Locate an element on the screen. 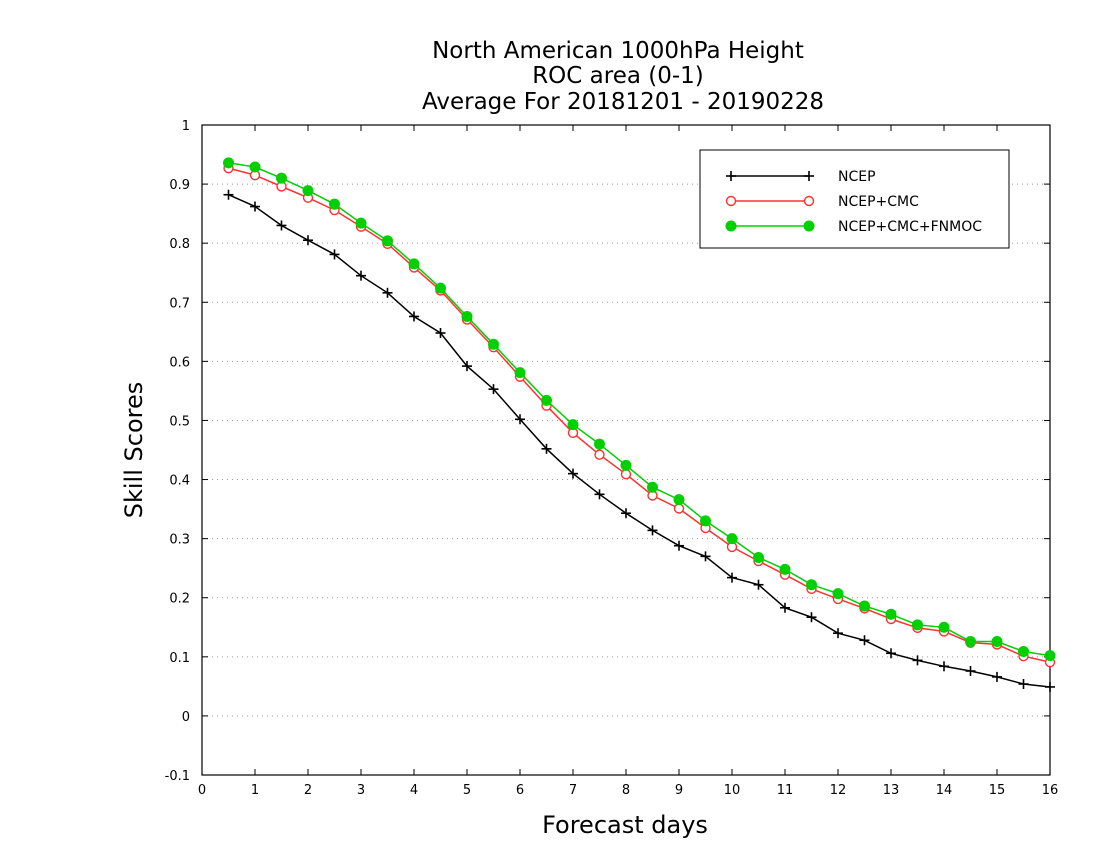 Image resolution: width=1100 pixels, height=850 pixels. title-line-3: Average For 20181201 - 20190228 is located at coordinates (623, 102).